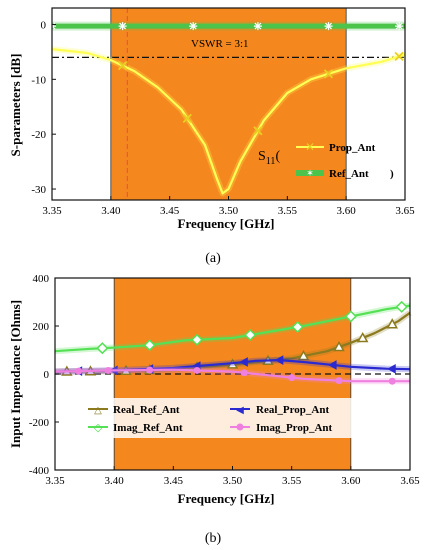 The image size is (426, 550). What do you see at coordinates (294, 428) in the screenshot?
I see `legend-imag-prop-label: Imag_Prop_Ant` at bounding box center [294, 428].